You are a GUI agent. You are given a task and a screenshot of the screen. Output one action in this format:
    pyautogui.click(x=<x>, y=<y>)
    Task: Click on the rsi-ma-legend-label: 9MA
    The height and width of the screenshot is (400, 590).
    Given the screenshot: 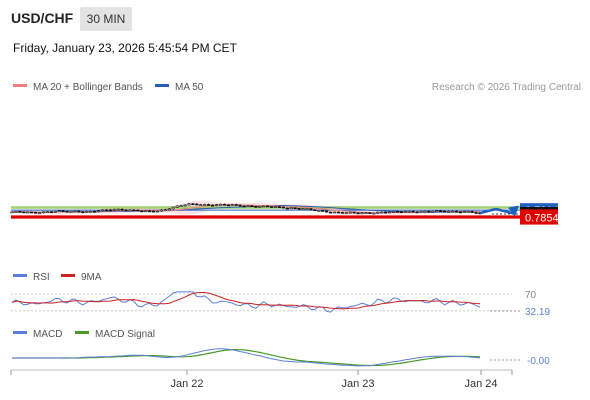 What is the action you would take?
    pyautogui.click(x=91, y=277)
    